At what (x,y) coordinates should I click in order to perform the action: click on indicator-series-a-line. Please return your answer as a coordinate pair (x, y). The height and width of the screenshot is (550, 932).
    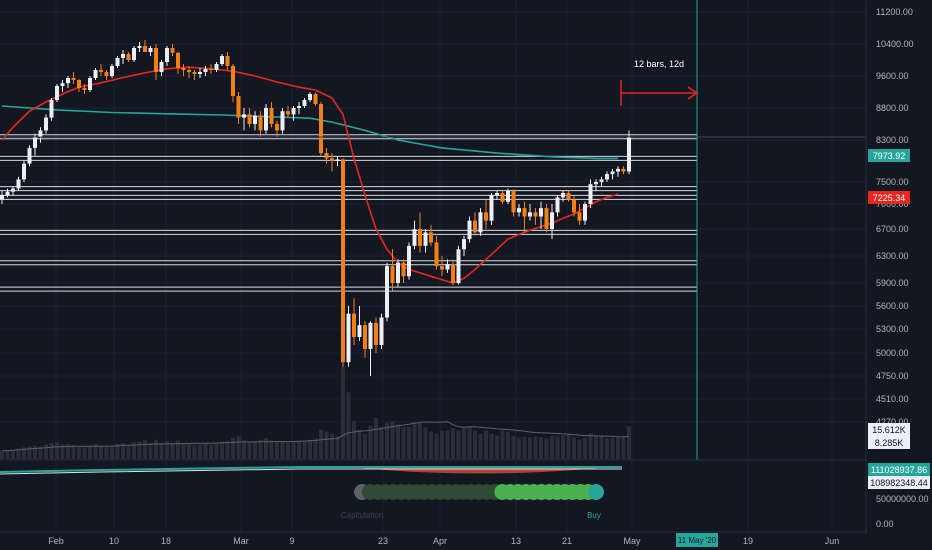
    Looking at the image, I should click on (311, 469).